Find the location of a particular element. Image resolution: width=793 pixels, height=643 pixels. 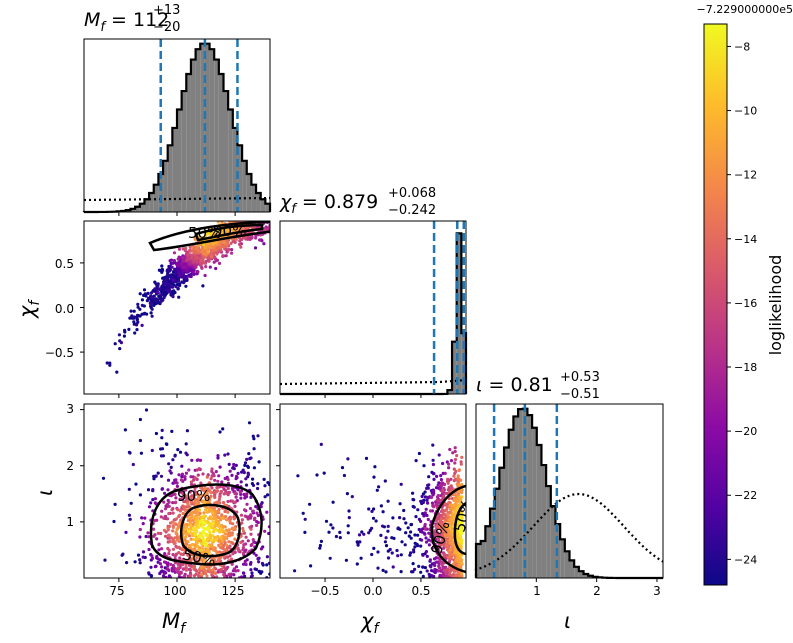

panel-frame-iota-hist is located at coordinates (569, 491).